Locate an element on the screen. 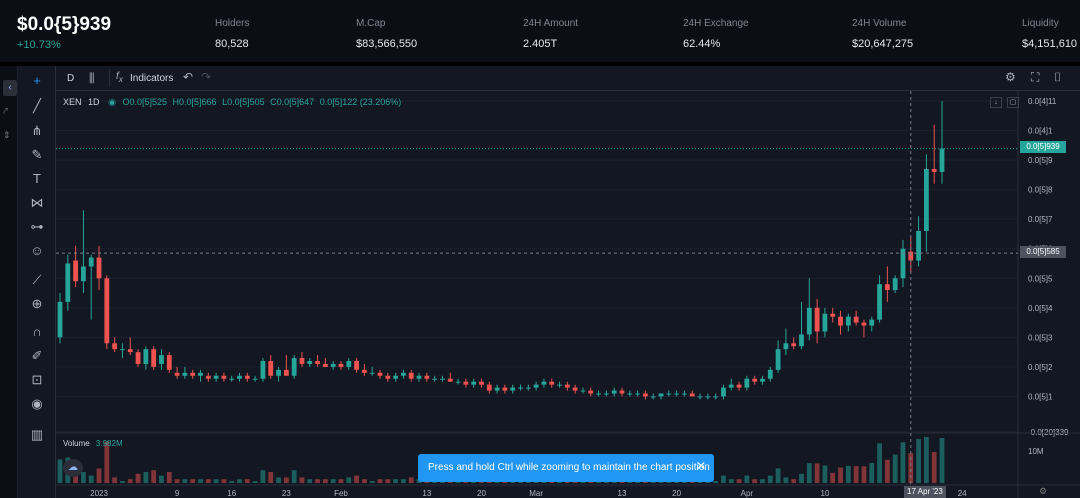 This screenshot has height=498, width=1080. brush-icon: ✎ is located at coordinates (37, 154).